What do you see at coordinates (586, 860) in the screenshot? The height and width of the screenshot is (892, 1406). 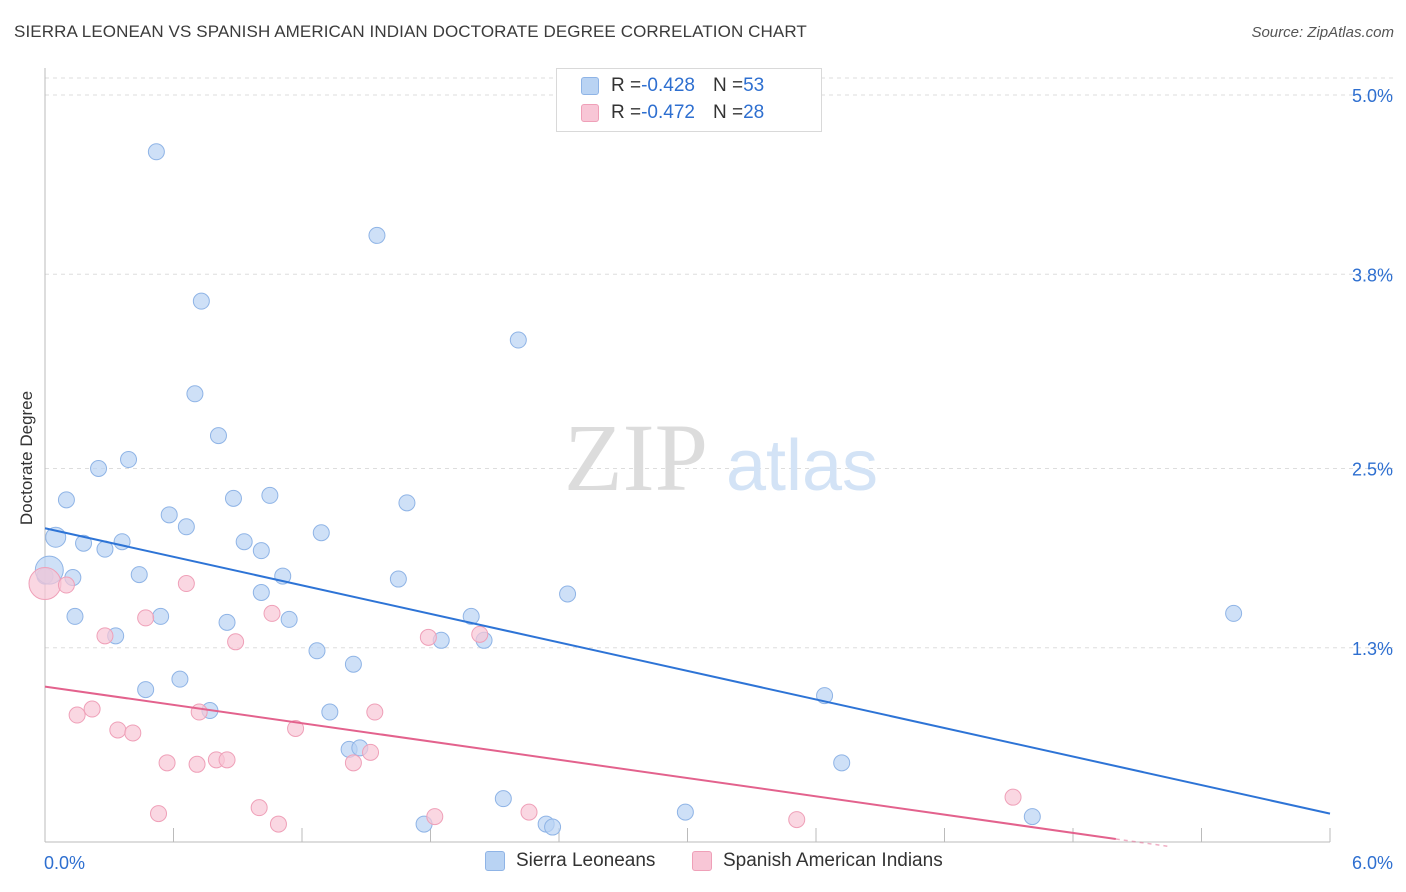 I see `legend-series-label: Sierra Leoneans` at bounding box center [586, 860].